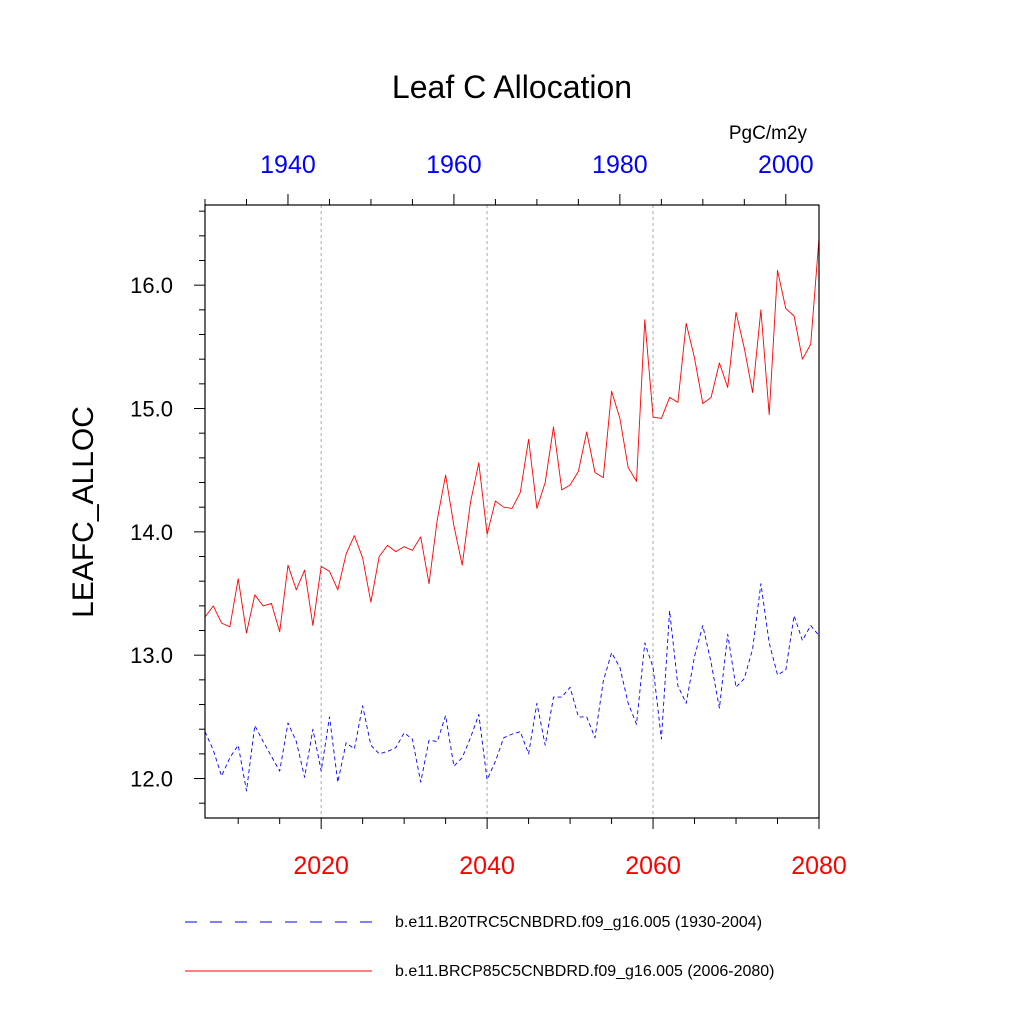 The height and width of the screenshot is (1024, 1024). What do you see at coordinates (151, 655) in the screenshot?
I see `y-tick-label: 13.0` at bounding box center [151, 655].